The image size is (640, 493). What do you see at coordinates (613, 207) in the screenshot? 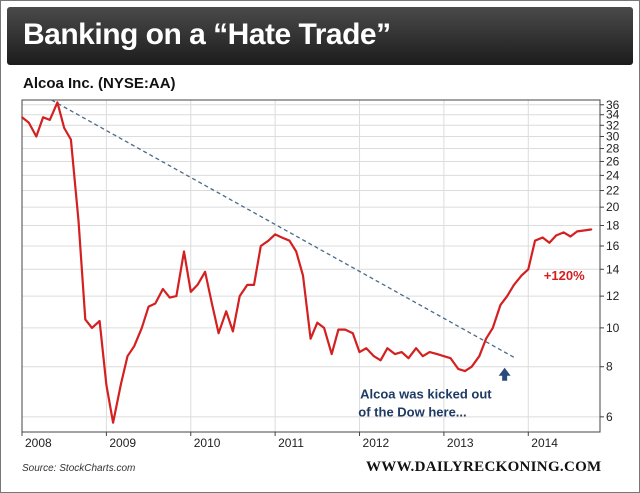
I see `y-tick-label: 20` at bounding box center [613, 207].